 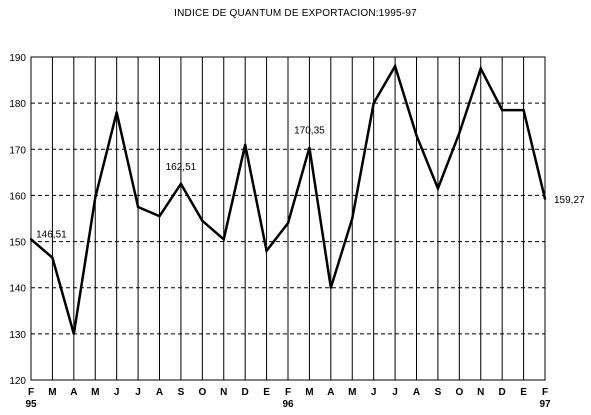 I want to click on chart-title: INDICE DE QUANTUM DE EXPORTACION:1995-97, so click(x=295, y=13).